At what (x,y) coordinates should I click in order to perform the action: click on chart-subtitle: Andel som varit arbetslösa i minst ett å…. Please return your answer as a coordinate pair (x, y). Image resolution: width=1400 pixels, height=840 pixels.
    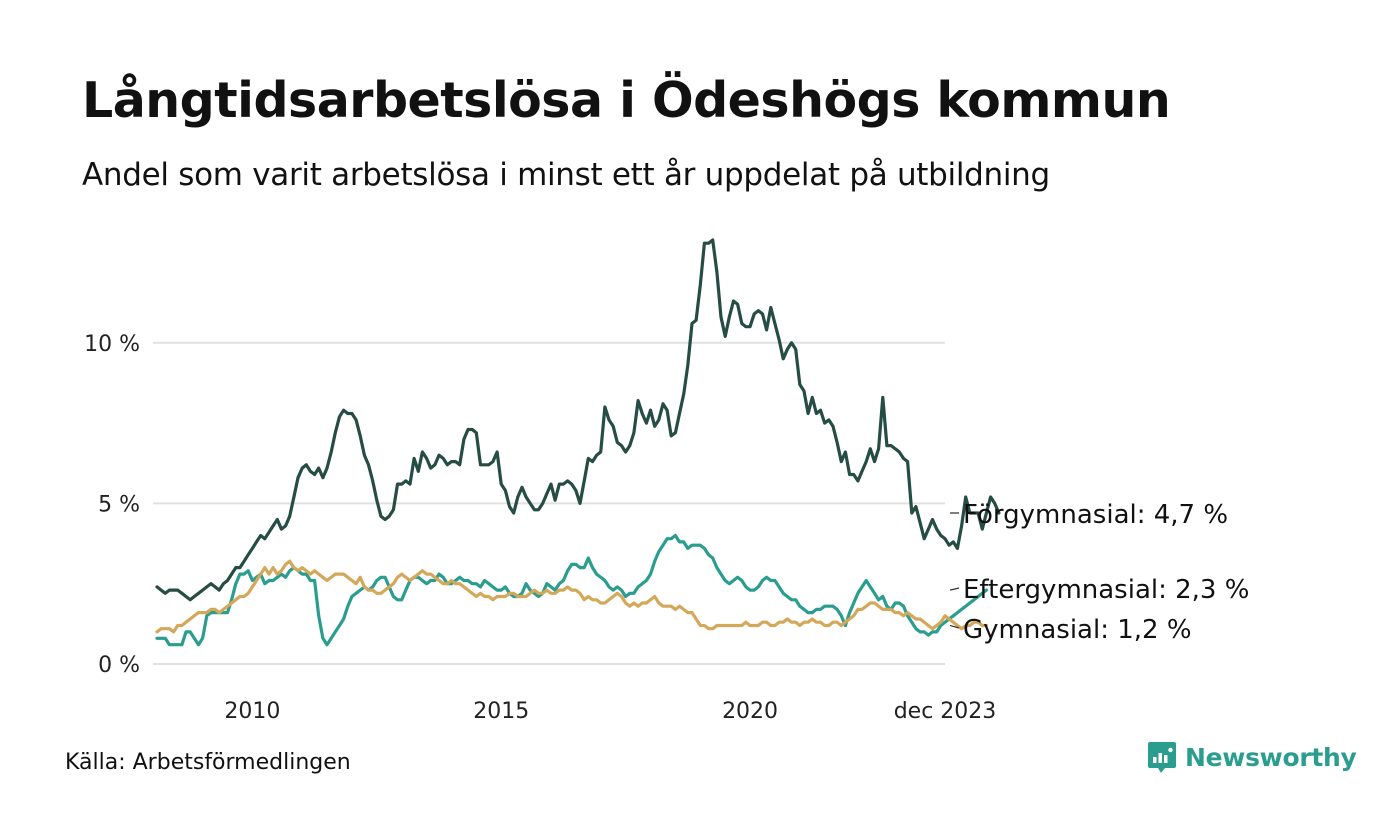
    Looking at the image, I should click on (566, 175).